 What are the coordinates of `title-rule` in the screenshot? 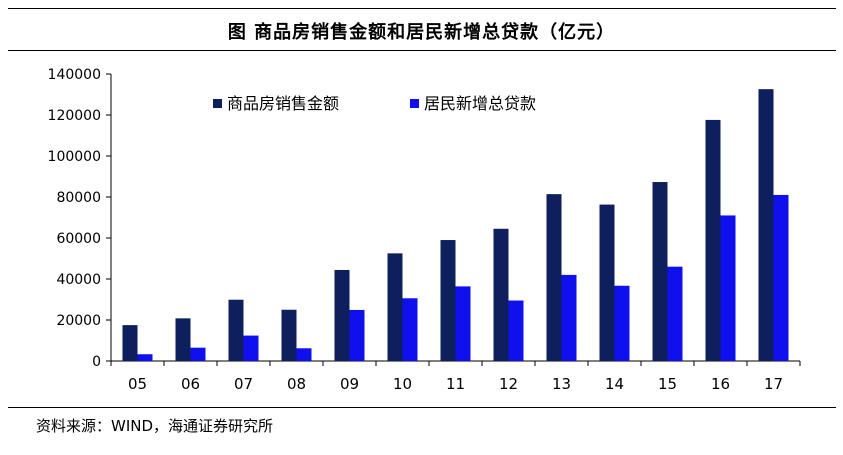 It's located at (422, 50).